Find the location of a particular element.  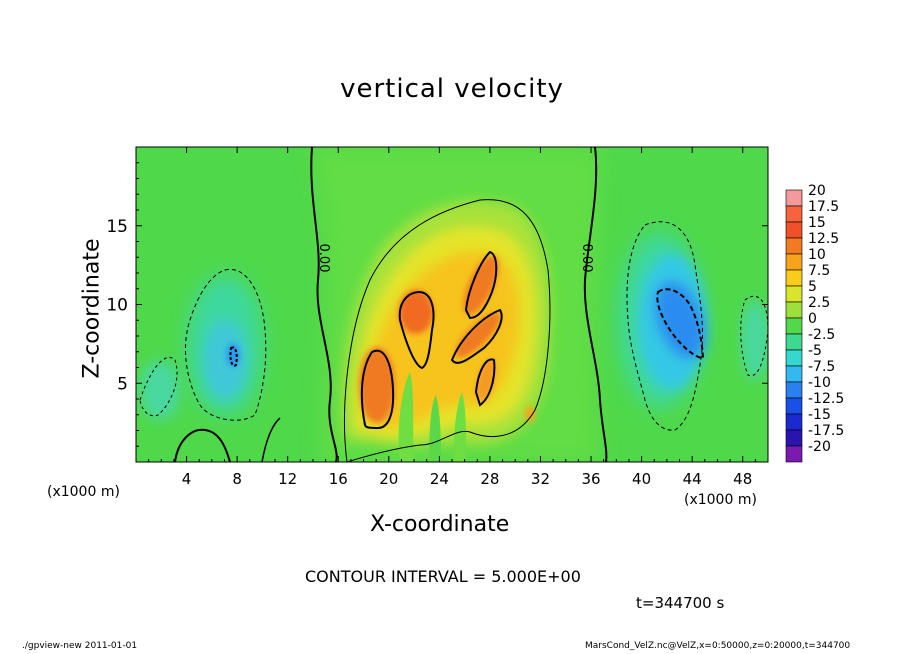

y-axis-label: Z-coordinate is located at coordinates (92, 308).